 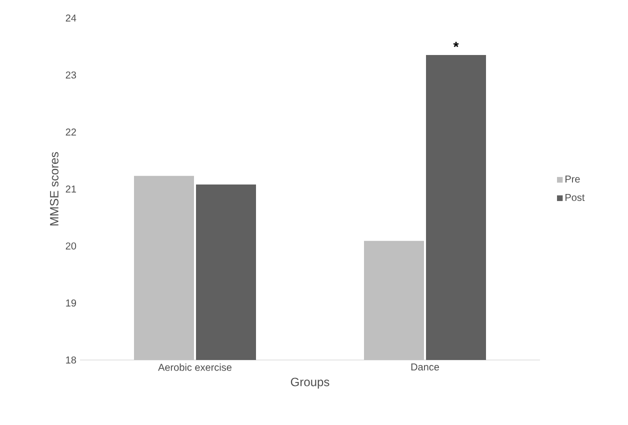 What do you see at coordinates (195, 367) in the screenshot?
I see `x-tick-label: Aerobic exercise` at bounding box center [195, 367].